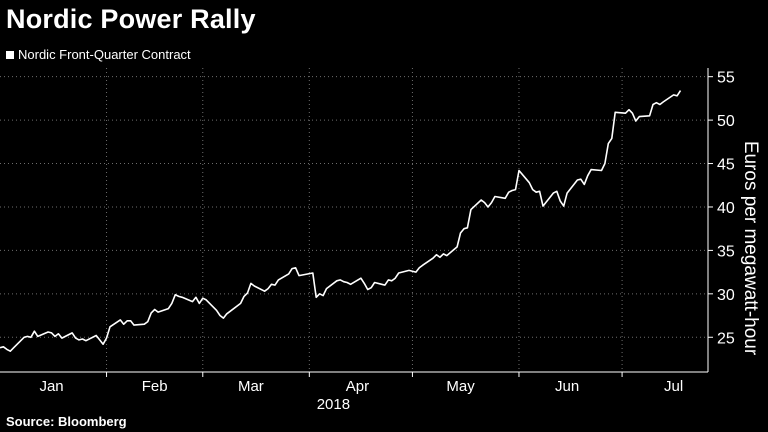 The image size is (768, 432). What do you see at coordinates (726, 165) in the screenshot?
I see `y-tick-label-45: 45` at bounding box center [726, 165].